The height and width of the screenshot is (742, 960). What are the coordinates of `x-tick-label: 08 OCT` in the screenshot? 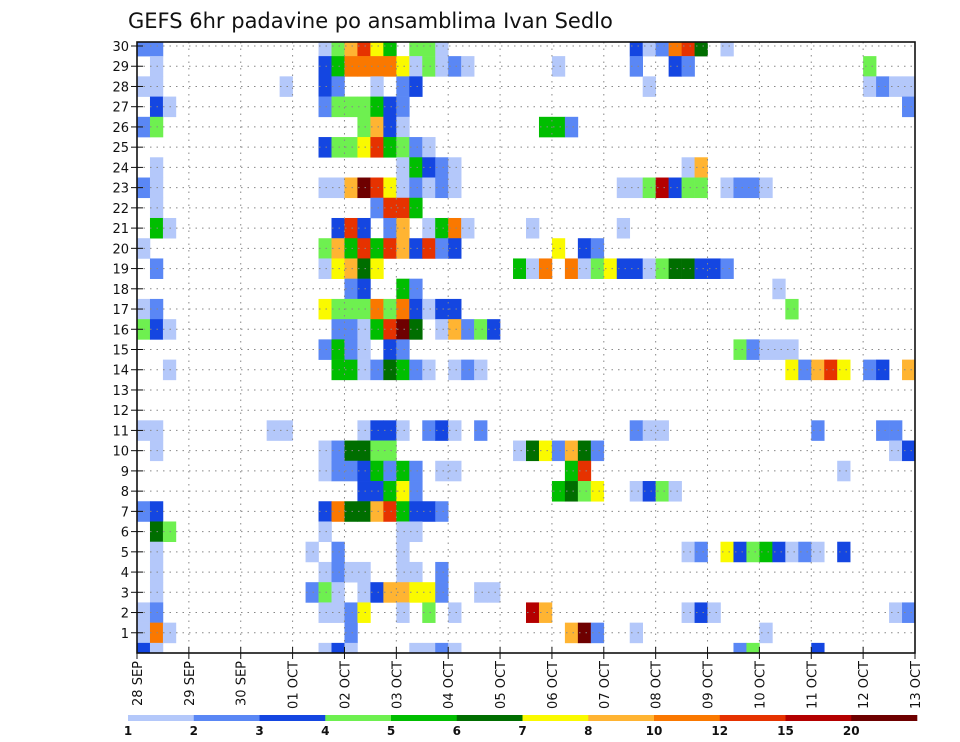 It's located at (657, 685).